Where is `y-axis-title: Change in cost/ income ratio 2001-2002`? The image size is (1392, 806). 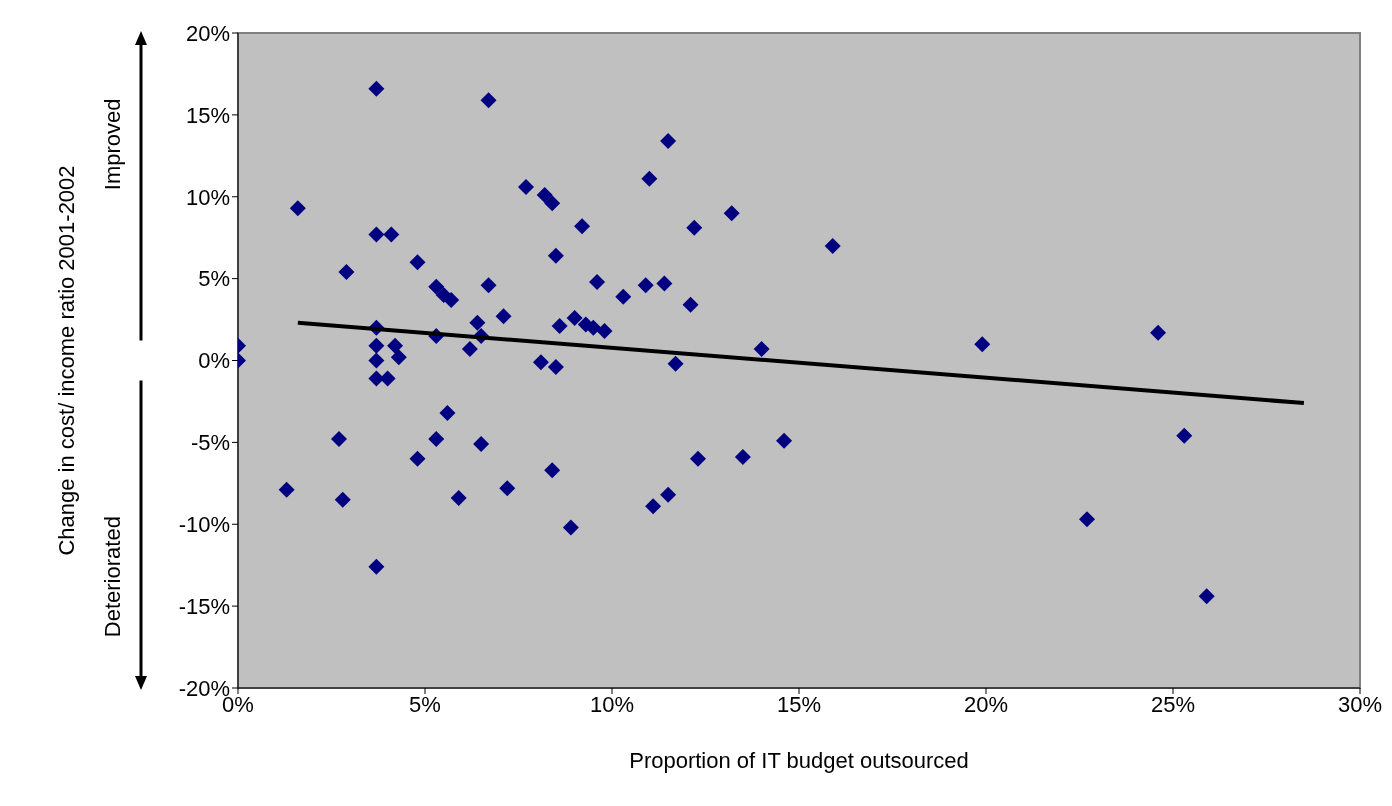
y-axis-title: Change in cost/ income ratio 2001-2002 is located at coordinates (66, 360).